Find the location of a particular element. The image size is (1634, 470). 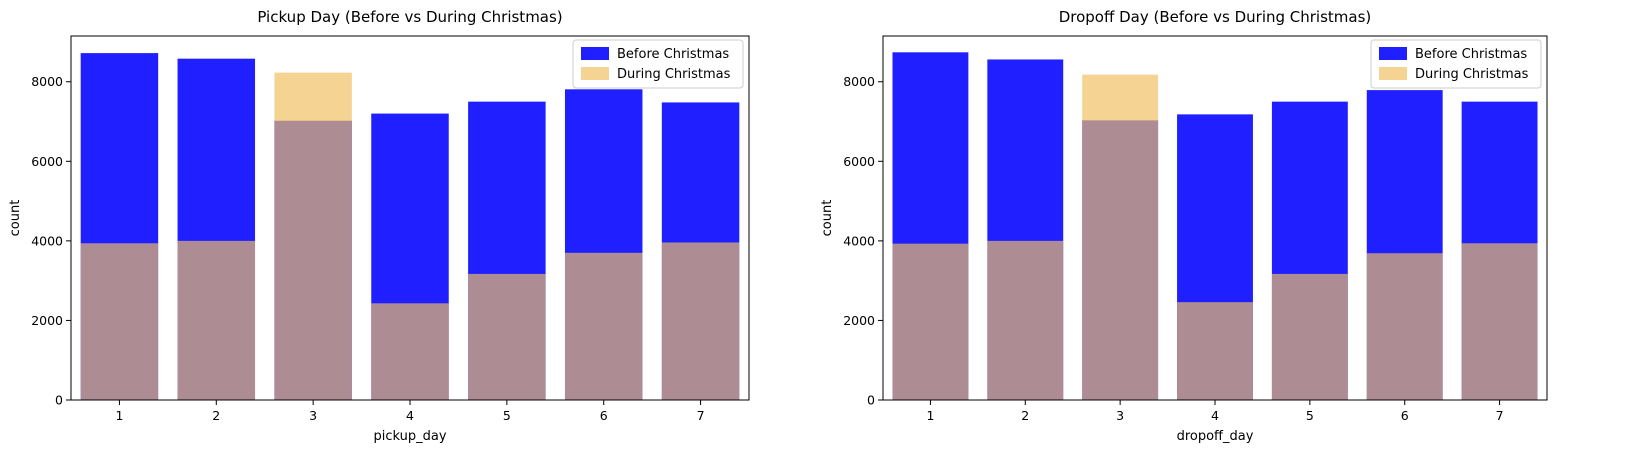

x-axis-label: dropoff_day is located at coordinates (1215, 436).